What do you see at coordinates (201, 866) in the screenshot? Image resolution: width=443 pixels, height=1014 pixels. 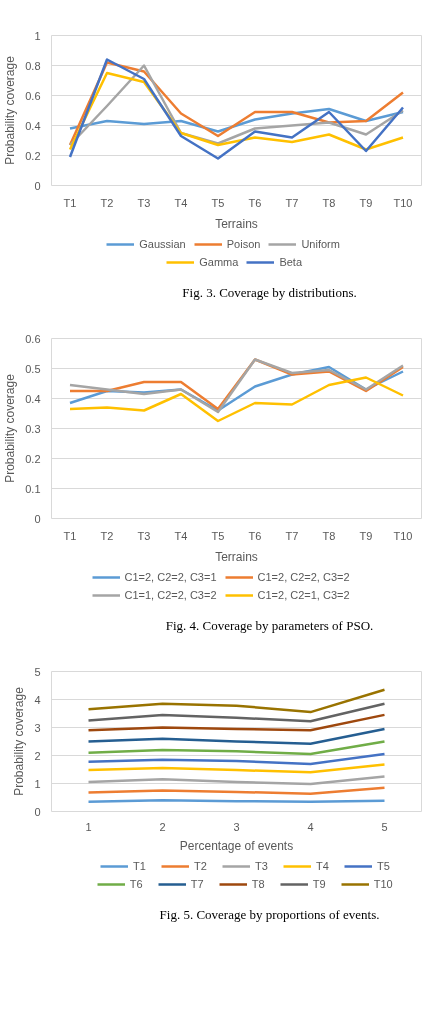 I see `legend-label: T2` at bounding box center [201, 866].